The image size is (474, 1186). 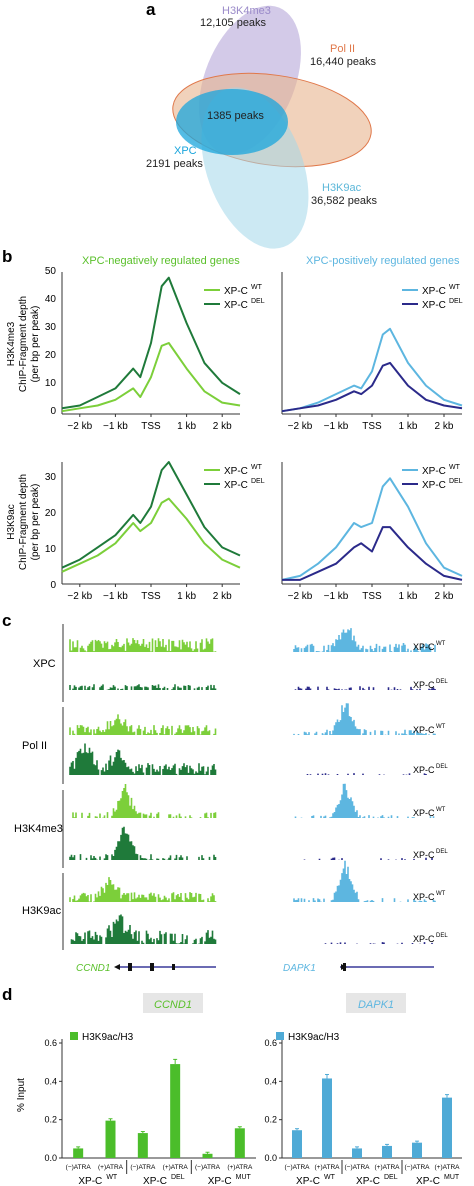 What do you see at coordinates (232, 122) in the screenshot?
I see `venn-xpc` at bounding box center [232, 122].